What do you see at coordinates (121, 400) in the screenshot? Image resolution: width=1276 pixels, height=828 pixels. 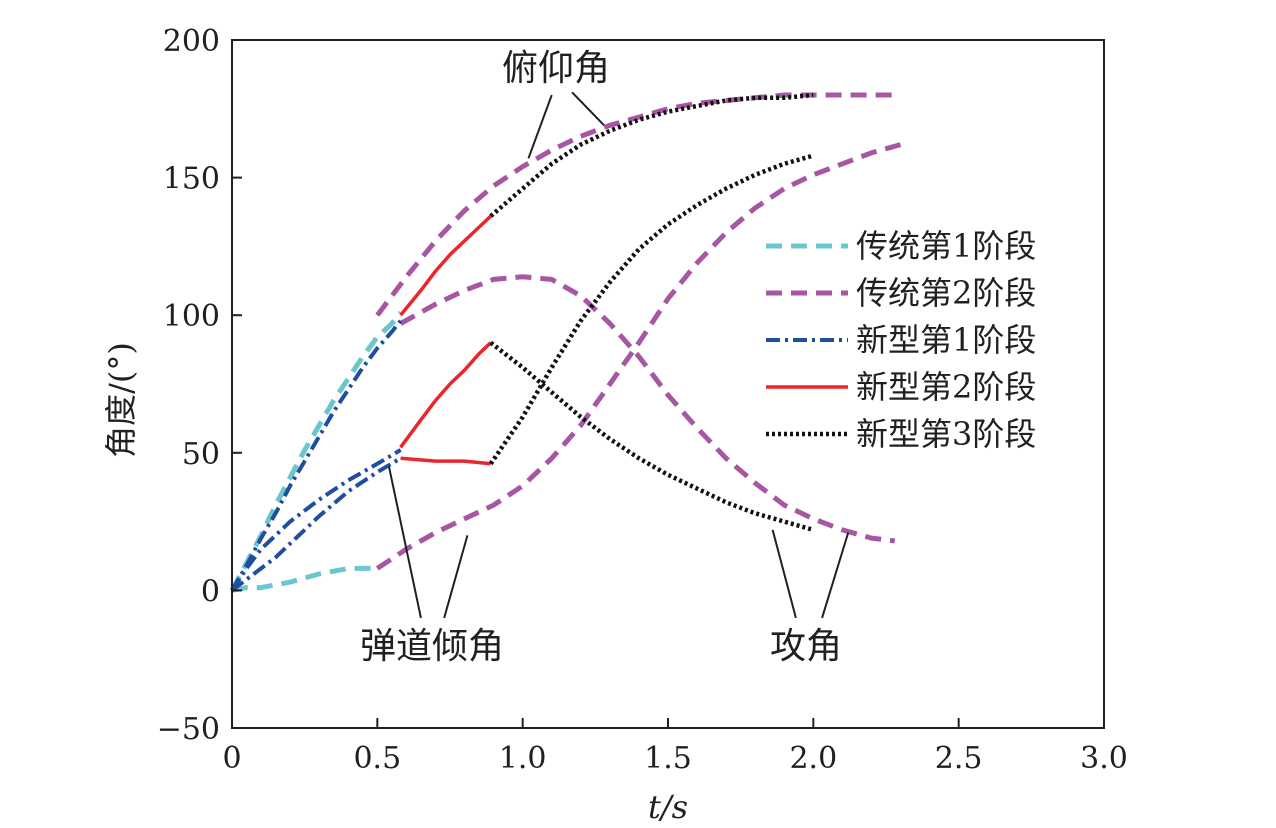 I see `y-axis-label: 角度/(°)` at bounding box center [121, 400].